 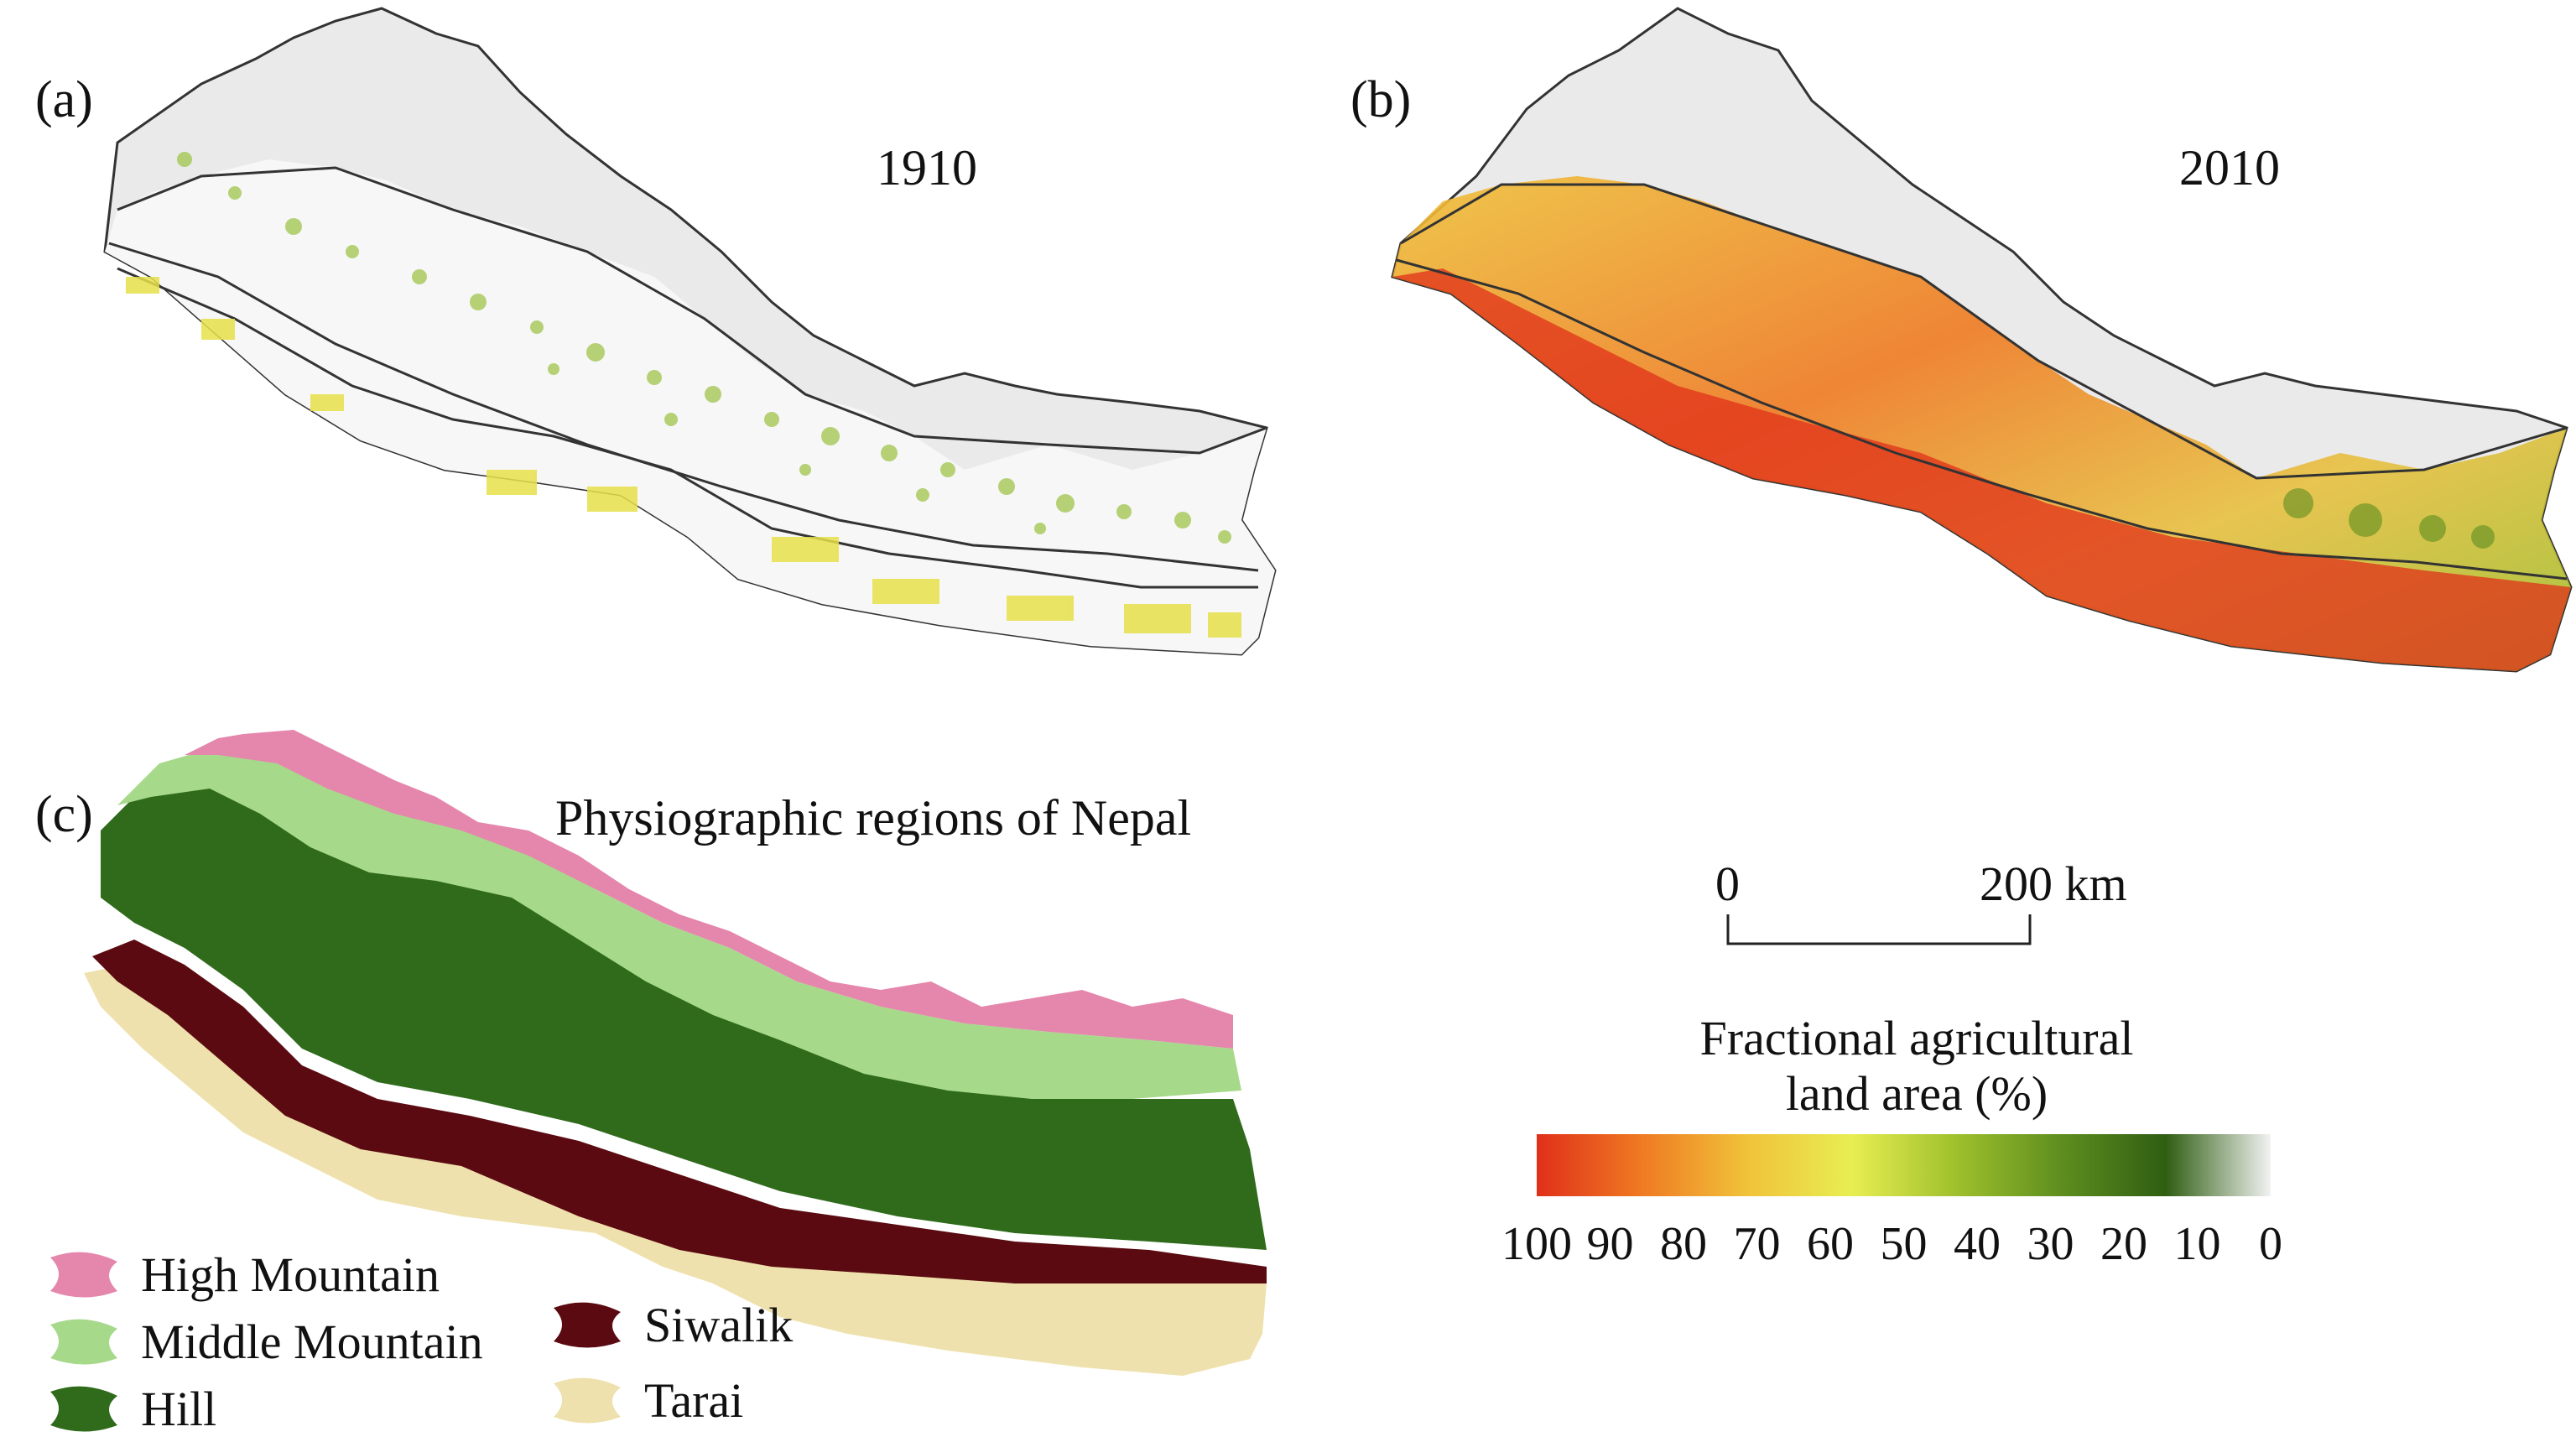 What do you see at coordinates (64, 99) in the screenshot?
I see `panel-a-label: (a)` at bounding box center [64, 99].